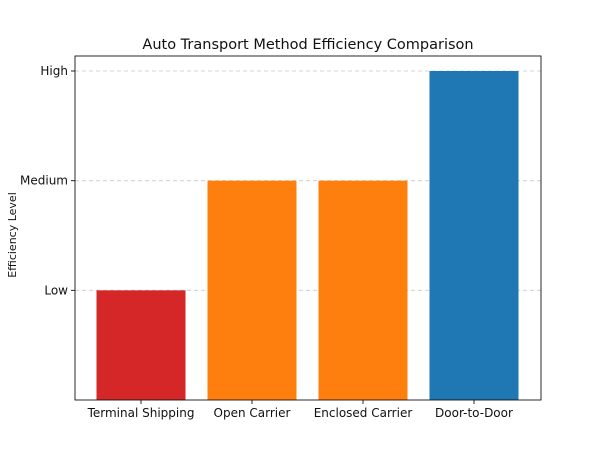 The width and height of the screenshot is (600, 450). Describe the element at coordinates (474, 413) in the screenshot. I see `x-tick-label: Door-to-Door` at that location.